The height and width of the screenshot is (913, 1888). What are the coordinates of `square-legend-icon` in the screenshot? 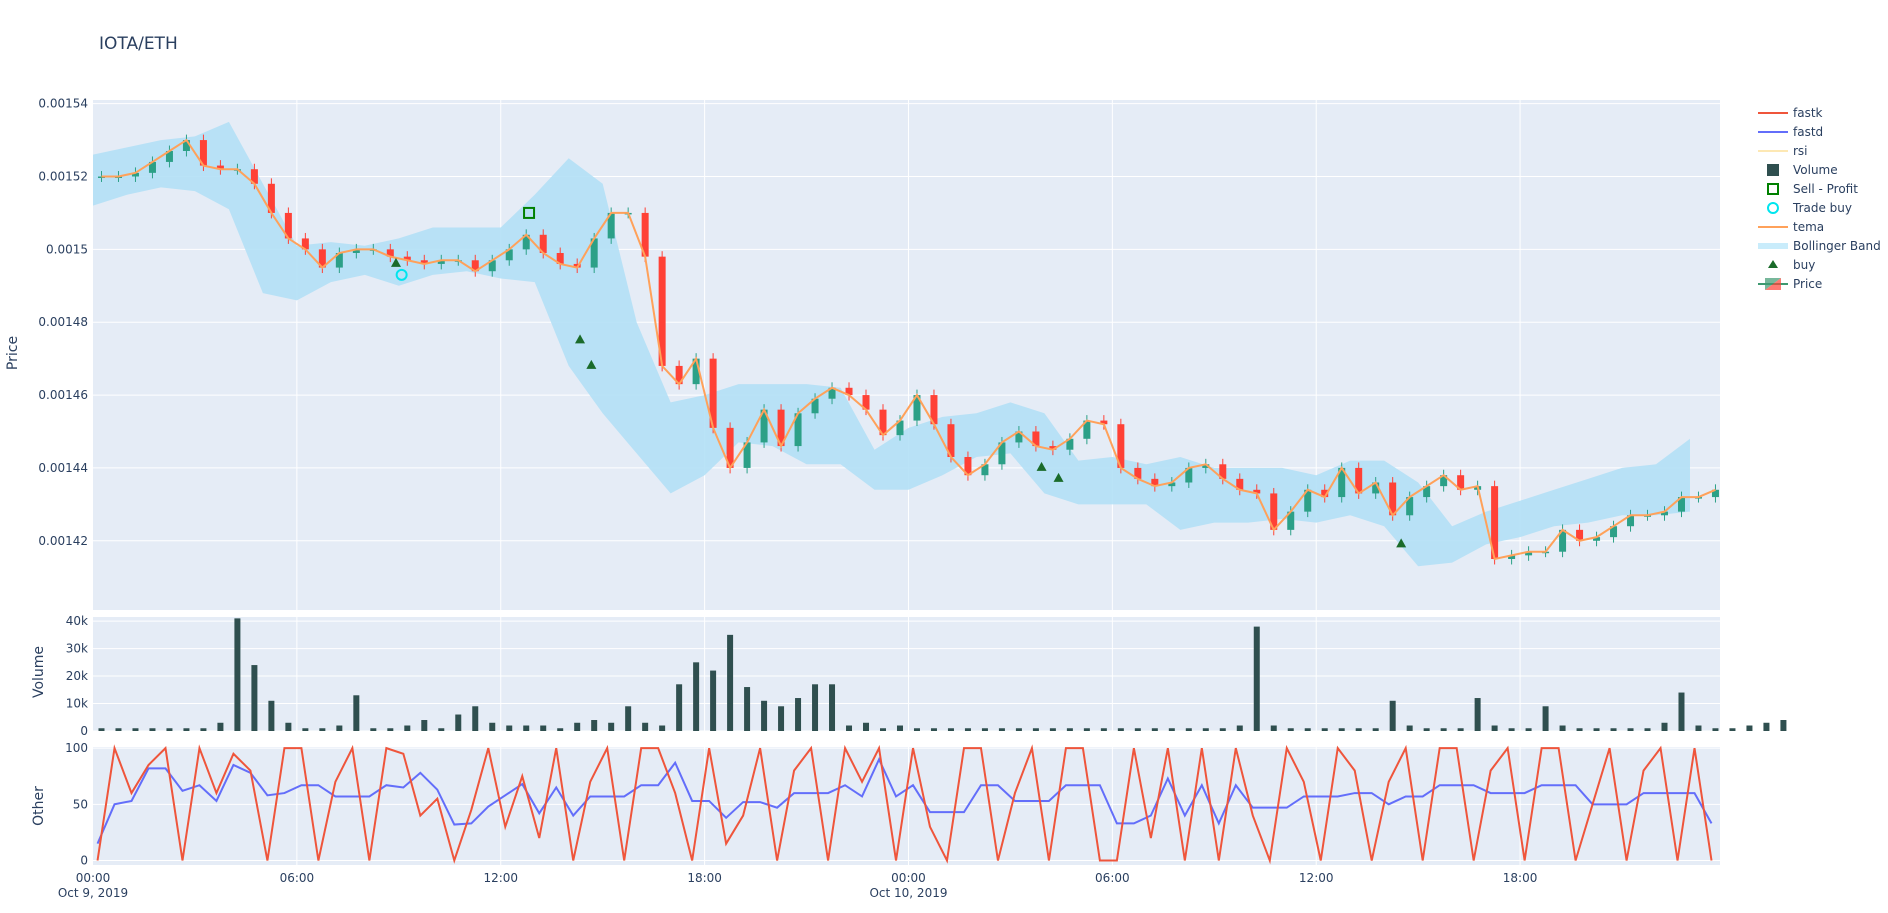 It's located at (1773, 170).